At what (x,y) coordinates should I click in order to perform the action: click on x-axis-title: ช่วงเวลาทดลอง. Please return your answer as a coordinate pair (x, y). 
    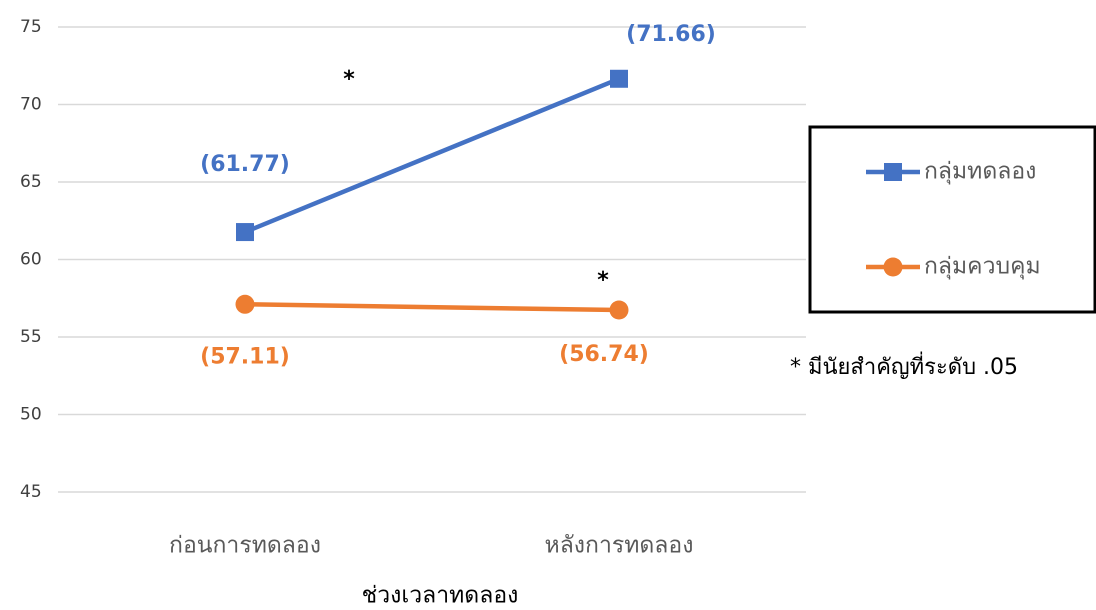
    Looking at the image, I should click on (440, 596).